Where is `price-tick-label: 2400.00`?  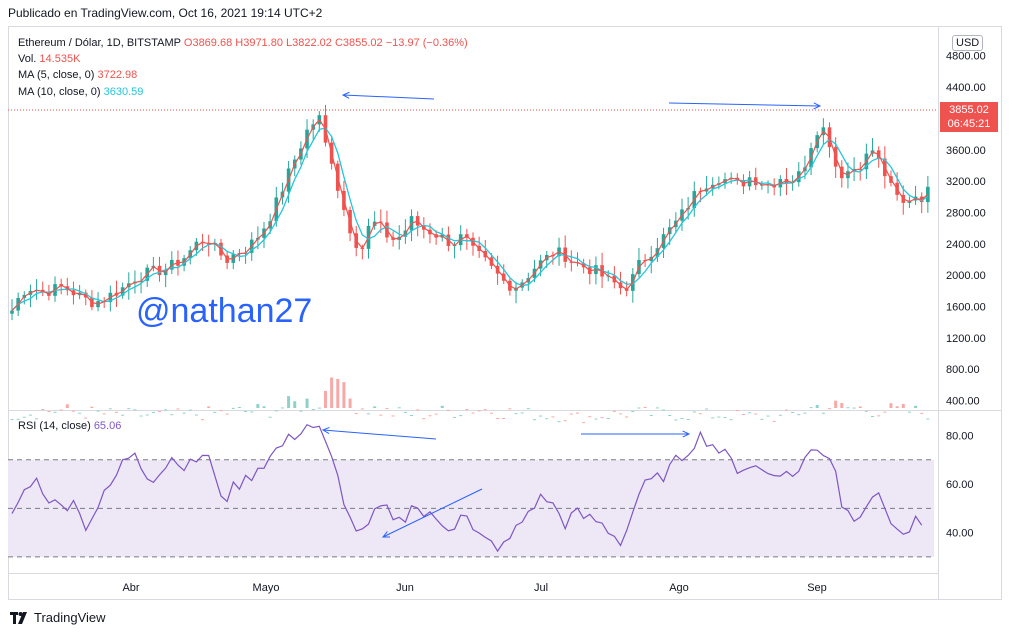 price-tick-label: 2400.00 is located at coordinates (966, 245).